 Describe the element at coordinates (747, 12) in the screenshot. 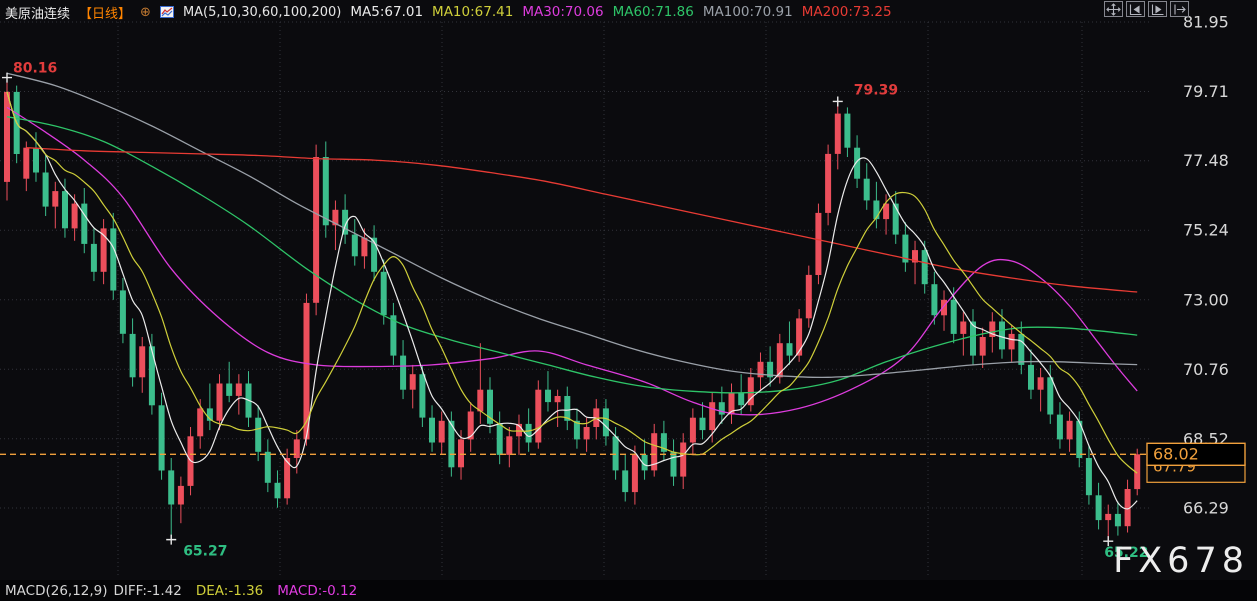

I see `ma100-value: MA100:70.91` at that location.